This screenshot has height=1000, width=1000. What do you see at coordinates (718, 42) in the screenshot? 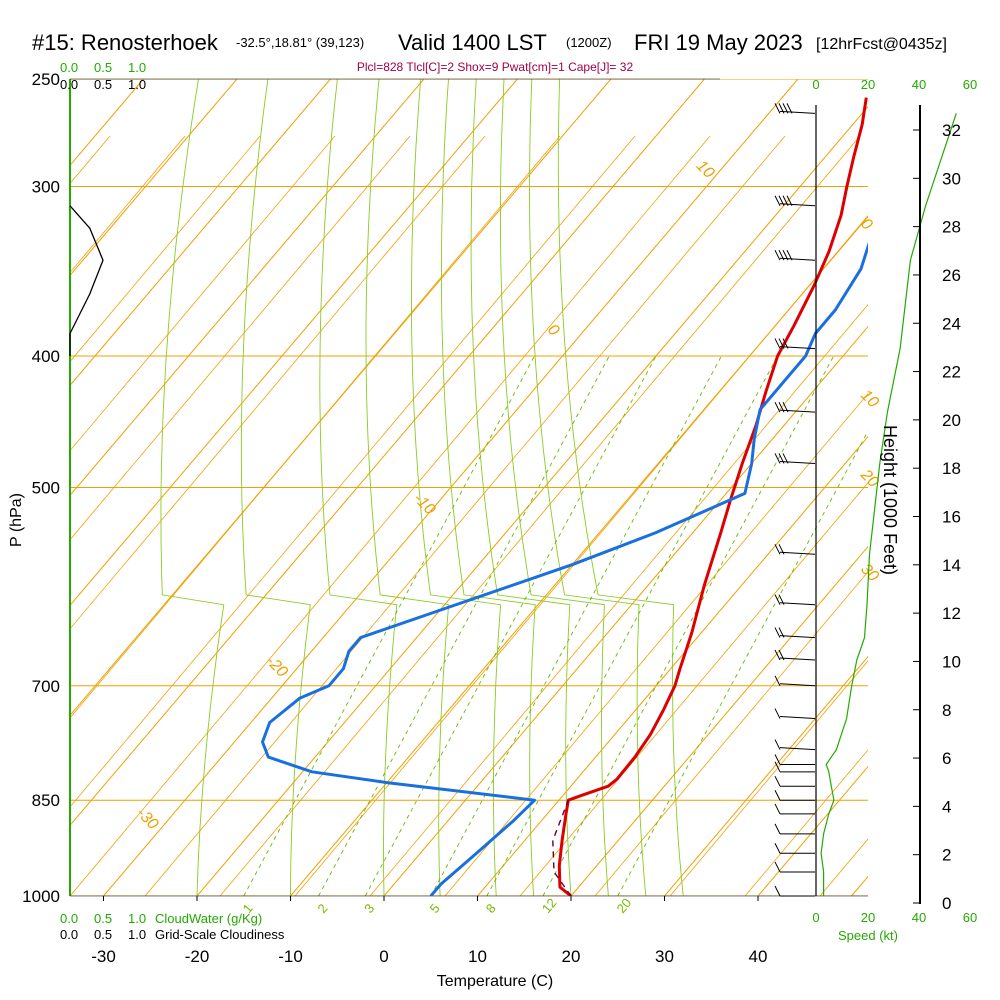
I see `valid-date: FRI 19 May 2023` at bounding box center [718, 42].